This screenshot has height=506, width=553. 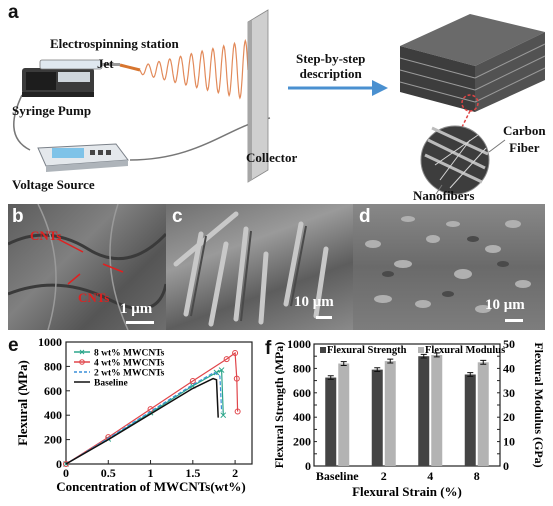 I want to click on y-axis-label-right-f: Flexural Modulus (GPa), so click(x=539, y=404).